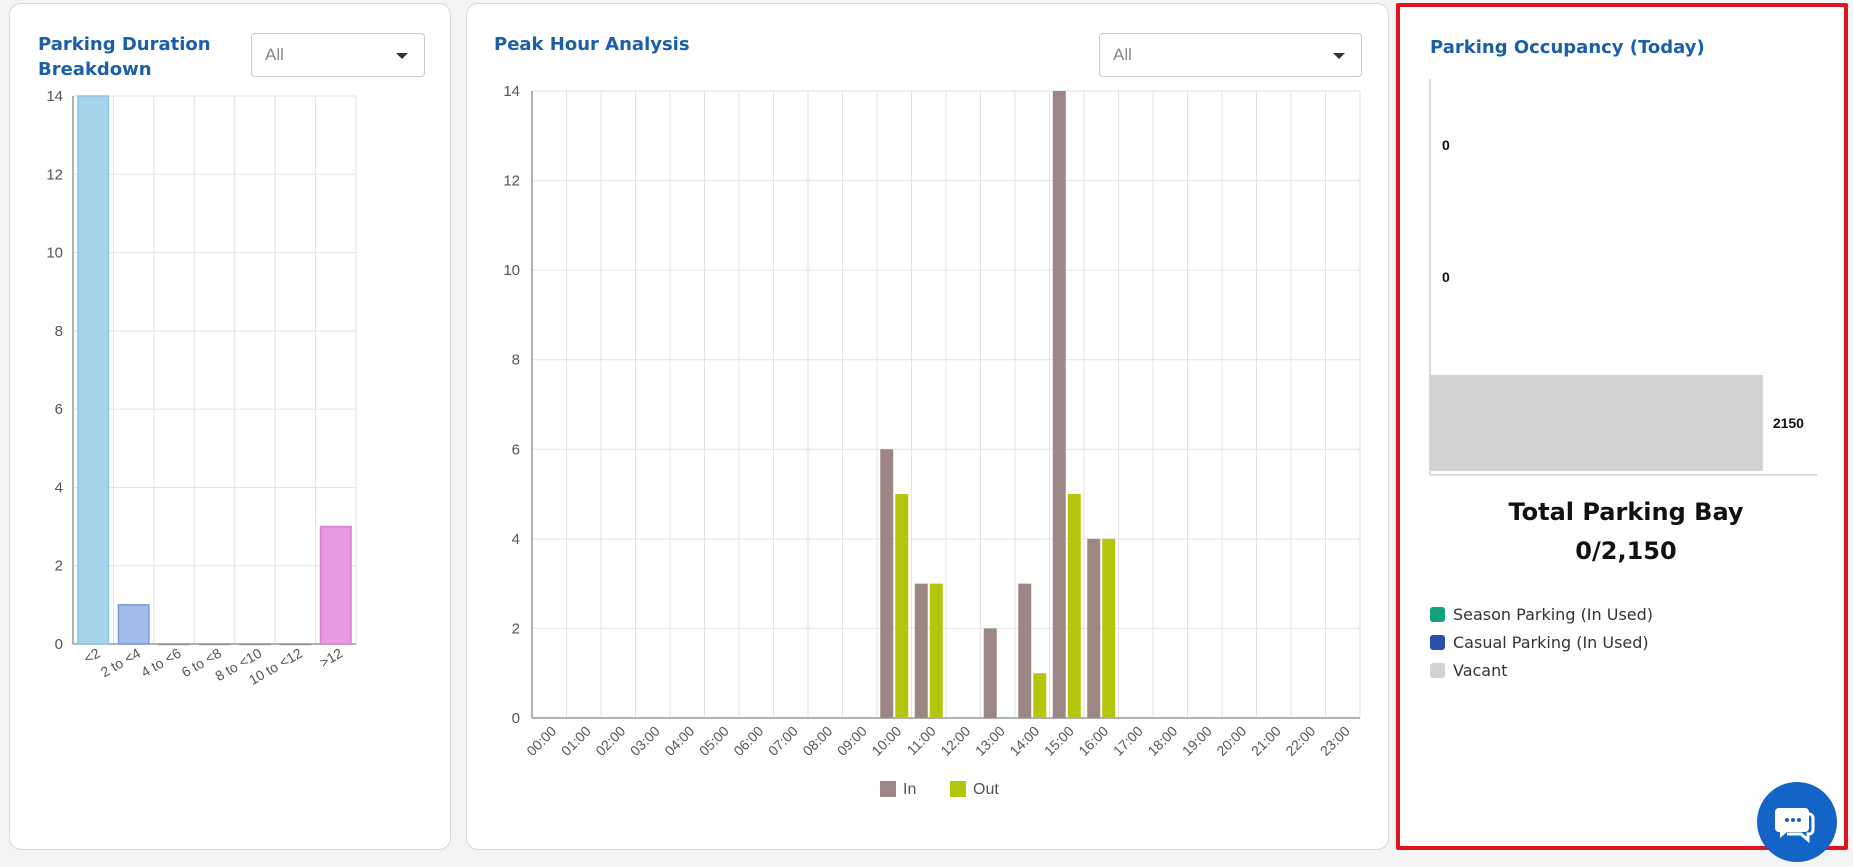 This screenshot has height=867, width=1853. What do you see at coordinates (1266, 741) in the screenshot?
I see `x-tick-label: 21:00` at bounding box center [1266, 741].